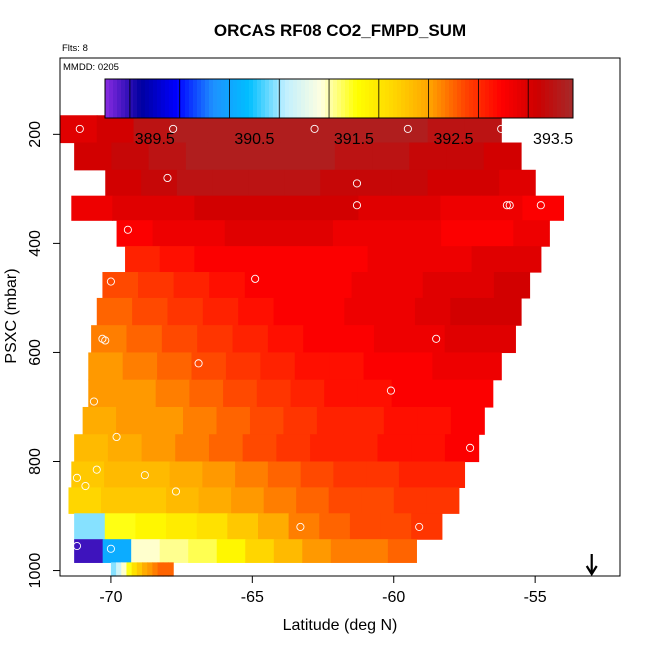 The width and height of the screenshot is (650, 650). Describe the element at coordinates (340, 625) in the screenshot. I see `x-axis-label: Latitude (deg N)` at that location.